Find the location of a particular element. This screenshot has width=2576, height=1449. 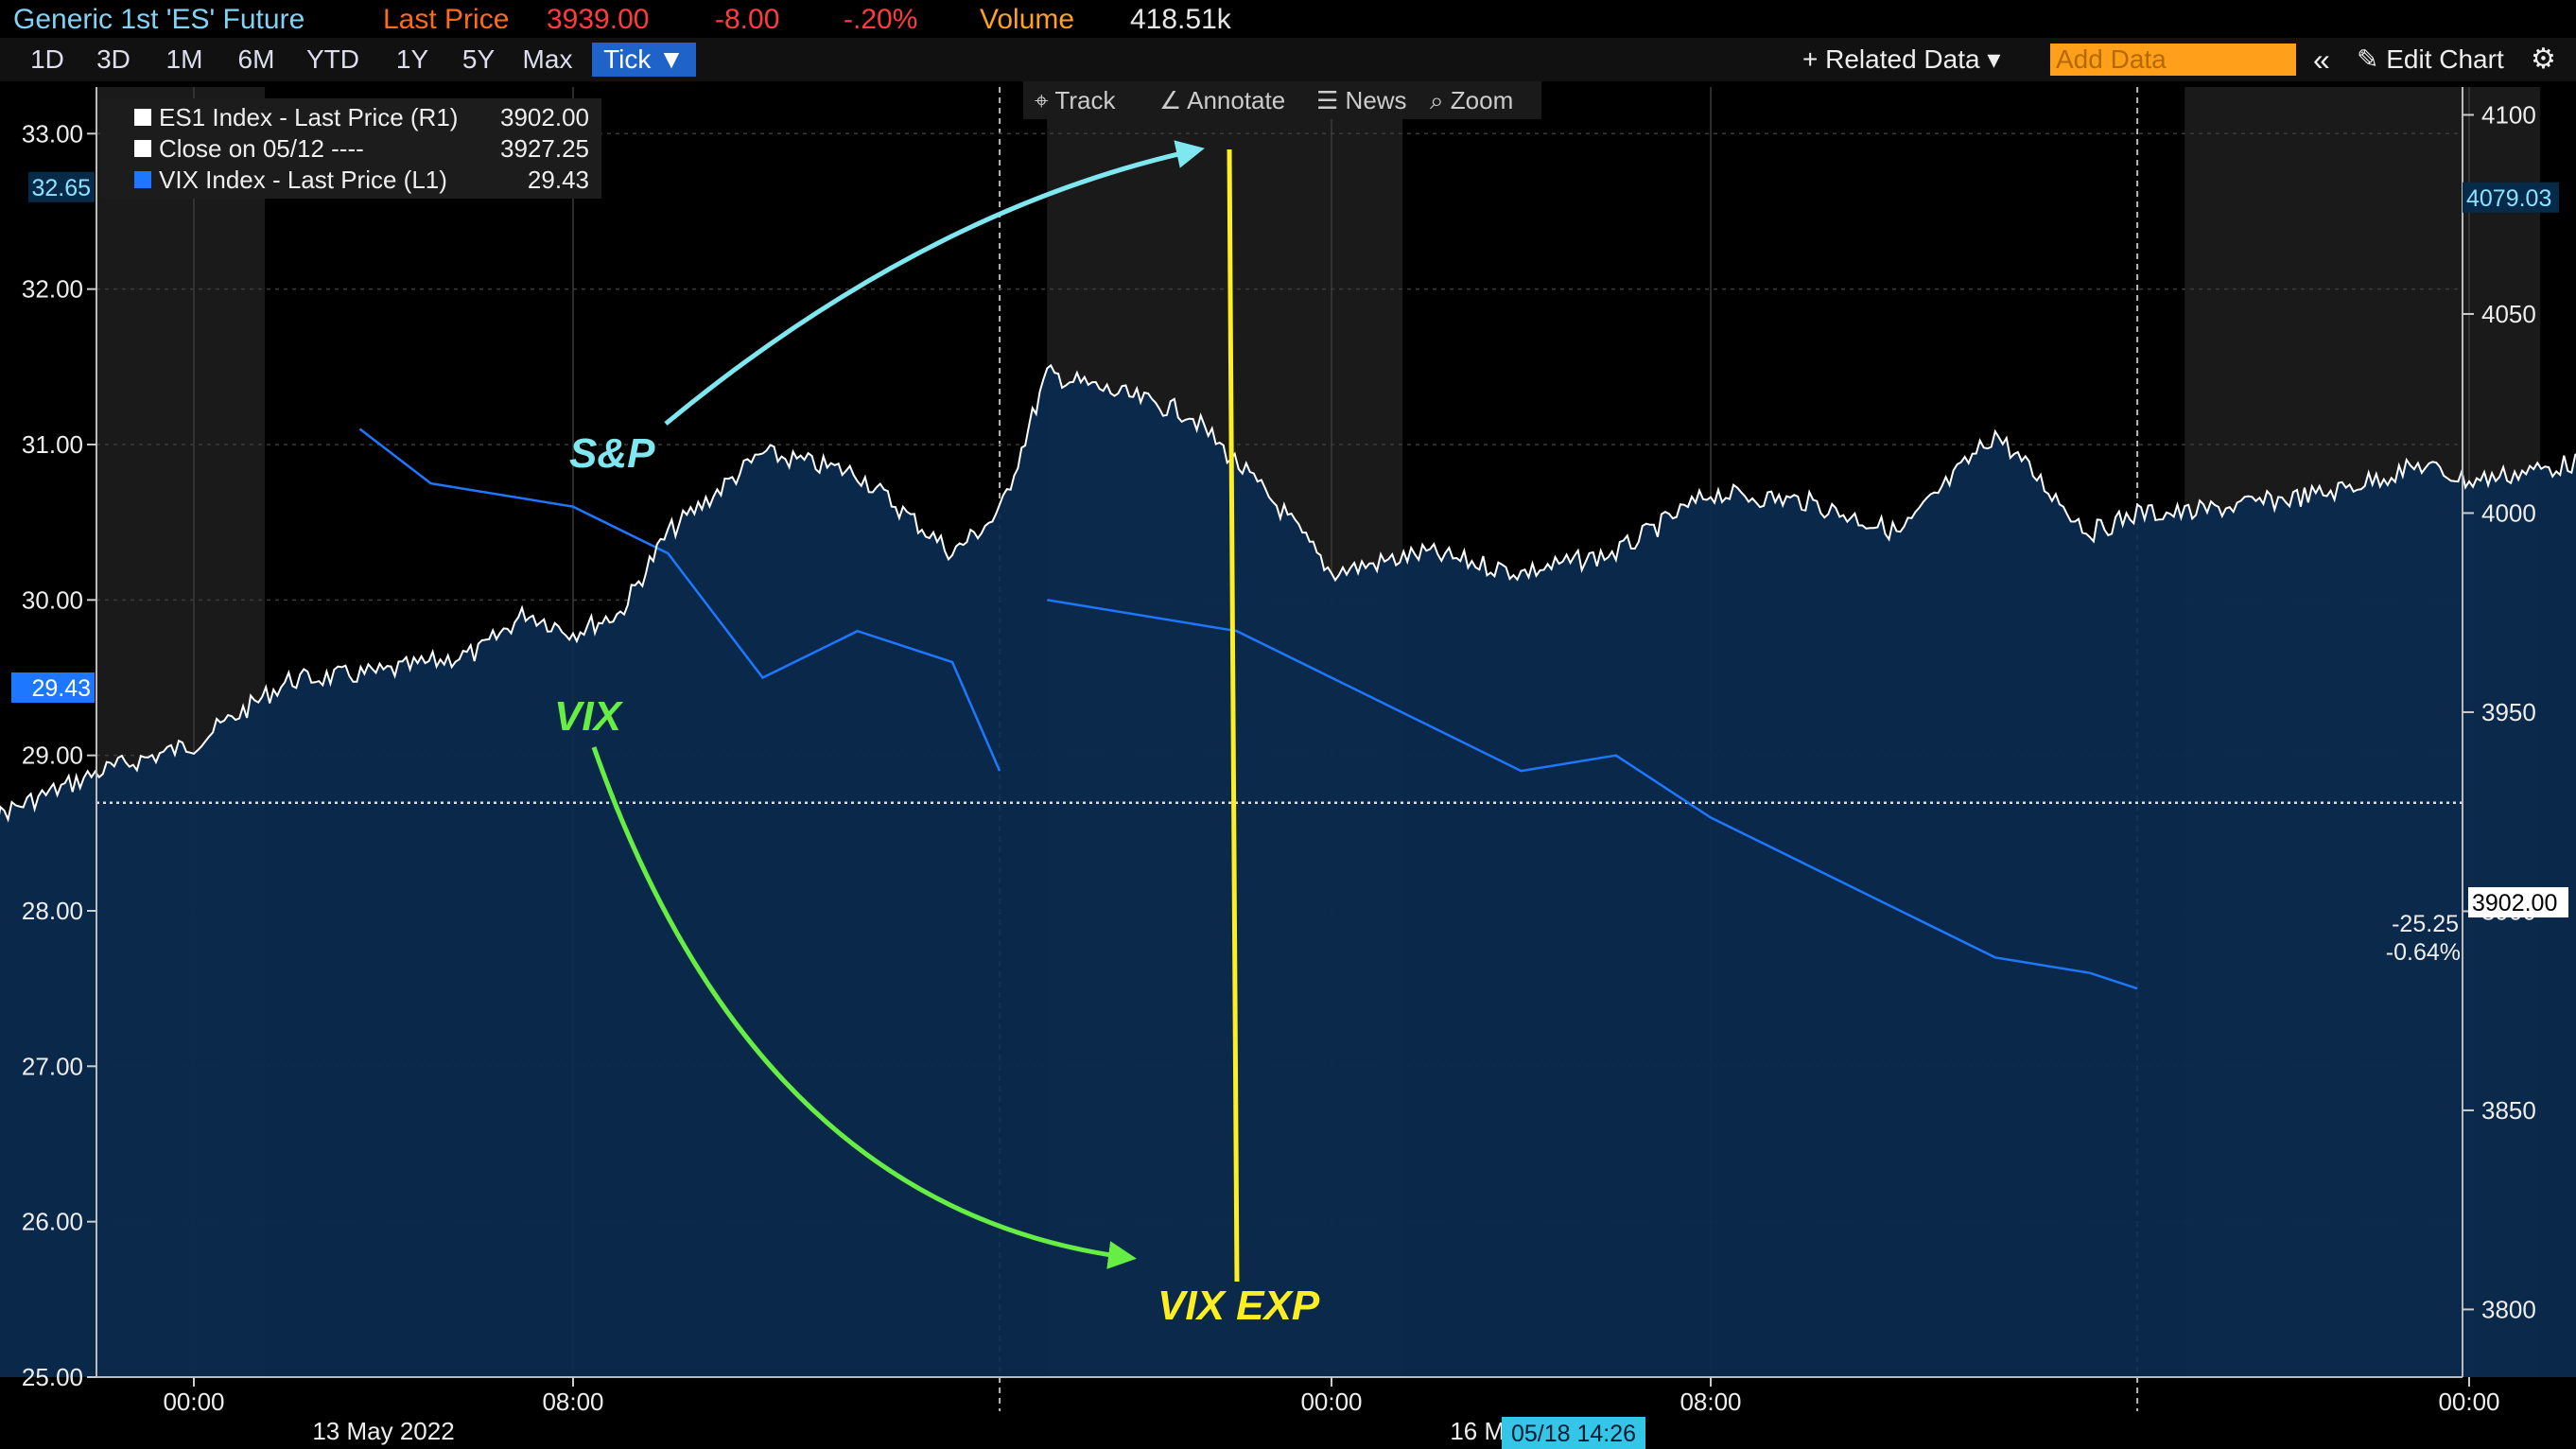

last-price-label: Last Price is located at coordinates (446, 19).